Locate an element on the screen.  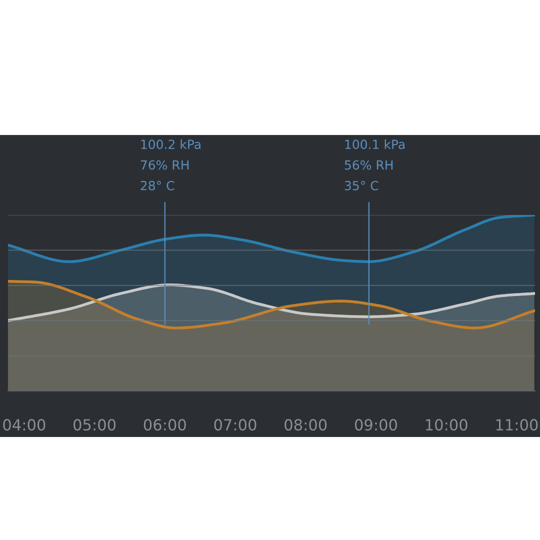
x-tick-label: 06:00 is located at coordinates (165, 425).